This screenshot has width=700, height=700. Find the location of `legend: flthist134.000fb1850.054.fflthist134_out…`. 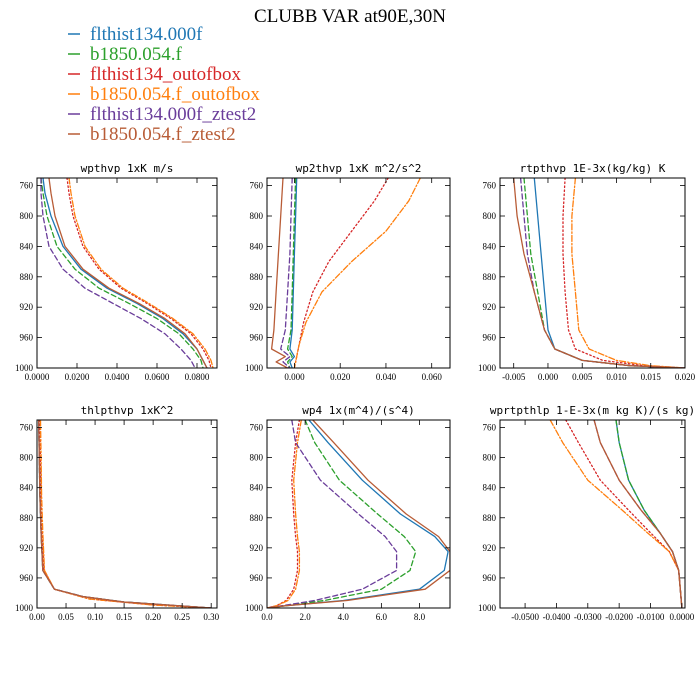

legend: flthist134.000fb1850.054.fflthist134_out… is located at coordinates (164, 84).